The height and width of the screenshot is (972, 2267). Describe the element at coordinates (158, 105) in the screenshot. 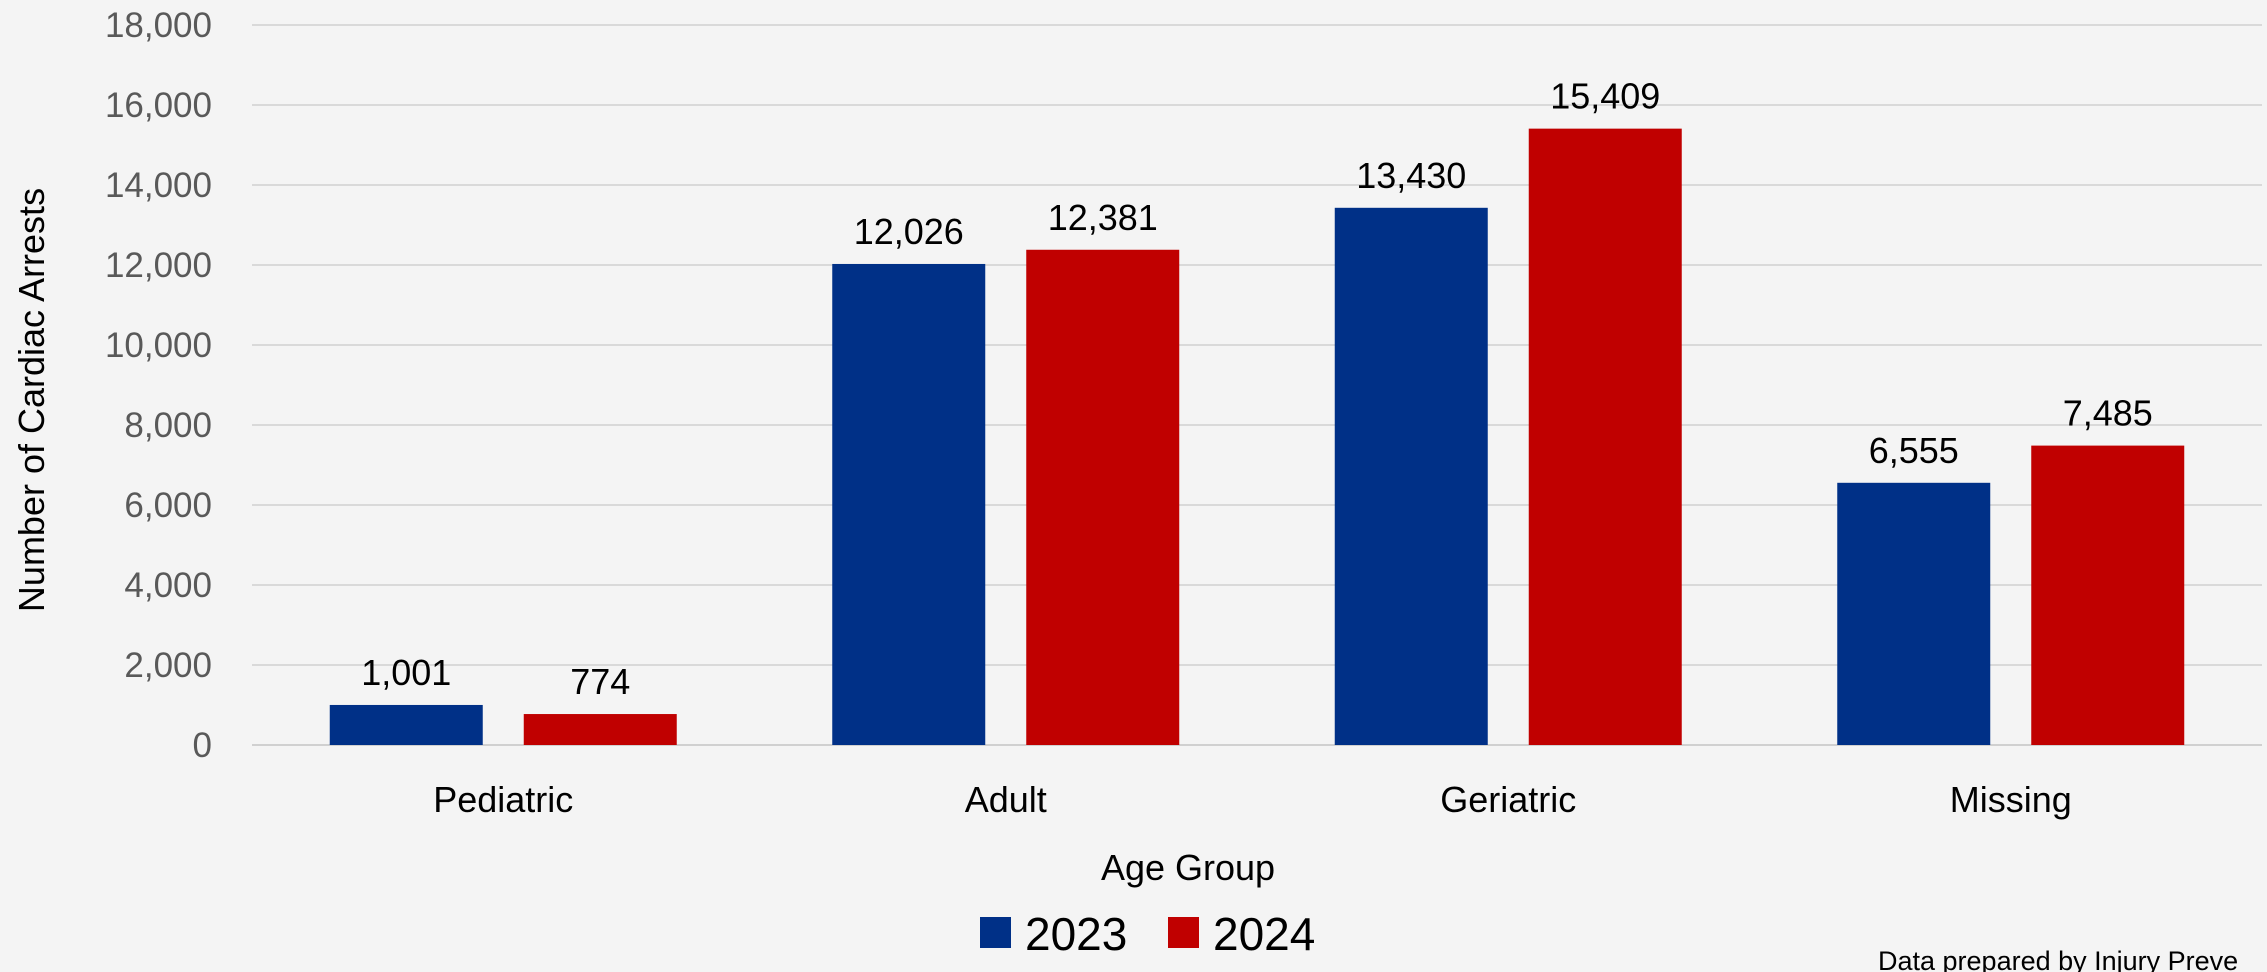

I see `y-tick-label: 16,000` at that location.